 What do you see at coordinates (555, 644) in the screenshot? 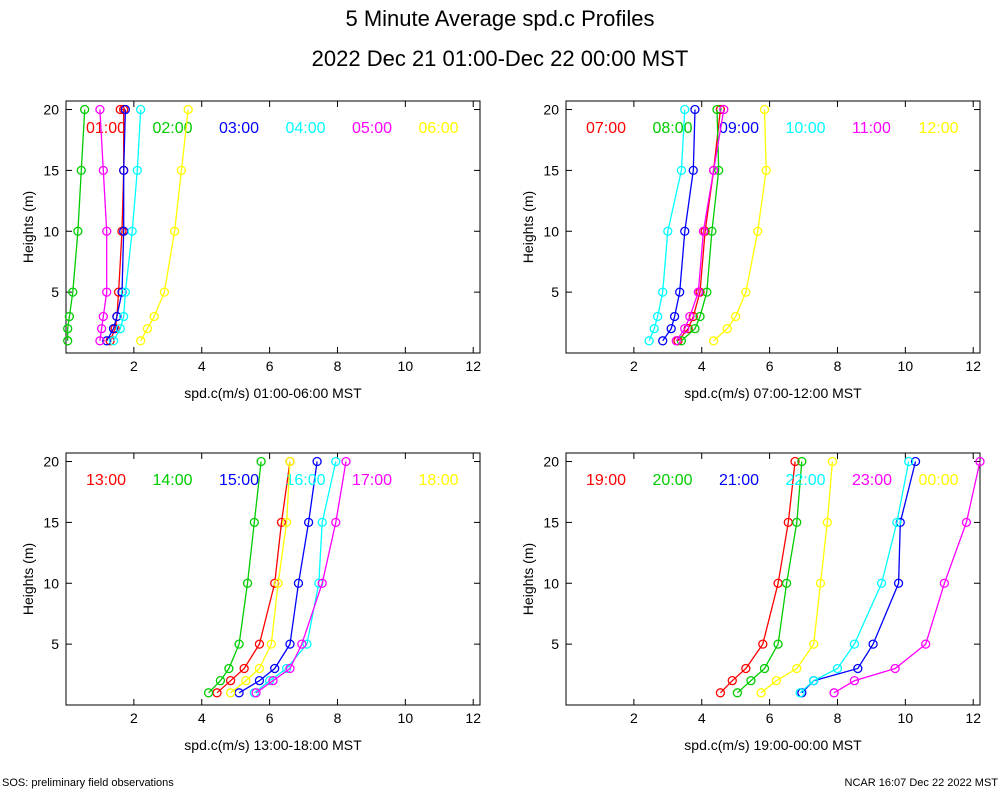
I see `y-tick-label: 5` at bounding box center [555, 644].